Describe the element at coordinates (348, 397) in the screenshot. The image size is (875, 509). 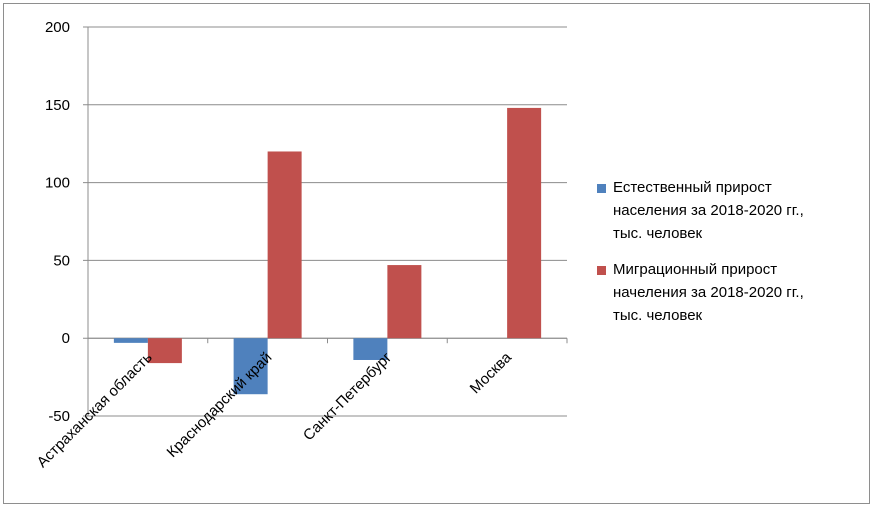
I see `x-tick-label: Санкт-Петербург` at that location.